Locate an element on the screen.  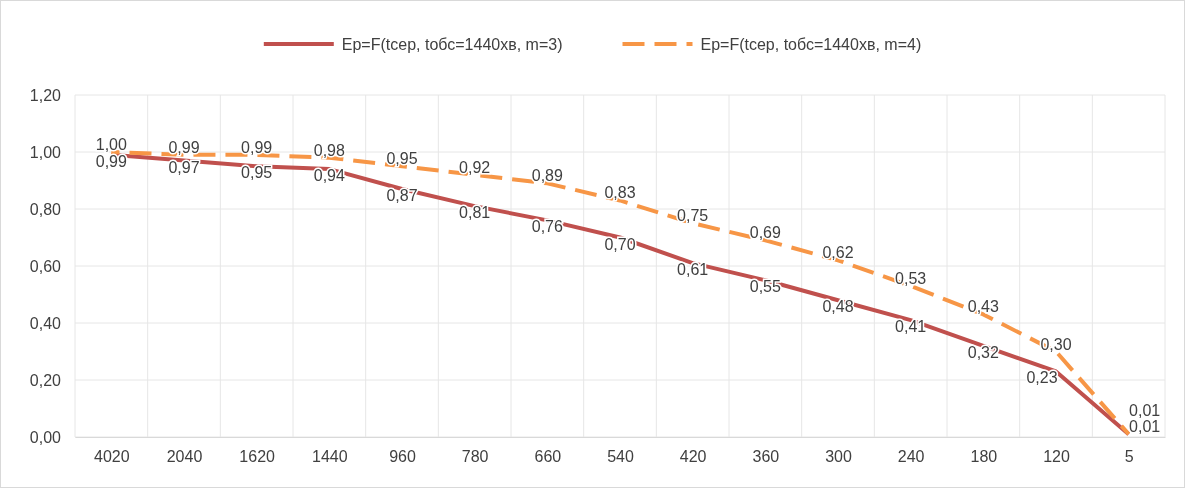
y-tick-label: 0,40 is located at coordinates (45, 323).